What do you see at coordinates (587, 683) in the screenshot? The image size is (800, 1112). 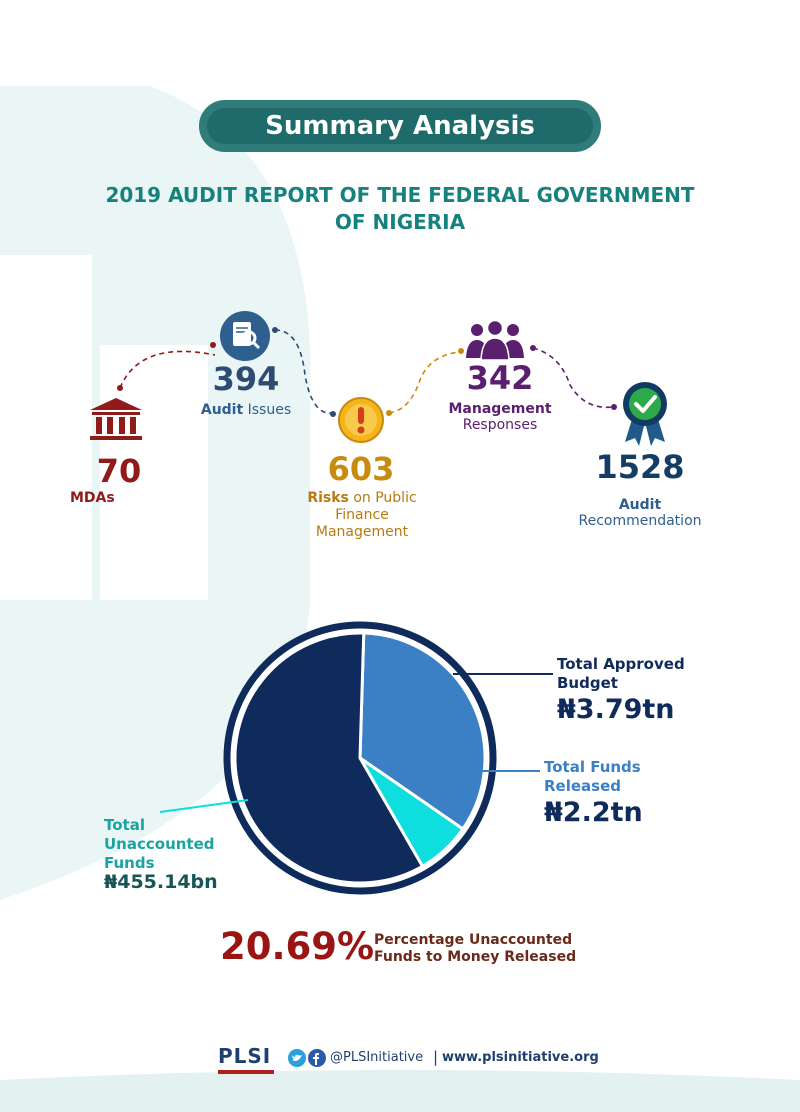 I see `approved-label-line-2: Budget` at bounding box center [587, 683].